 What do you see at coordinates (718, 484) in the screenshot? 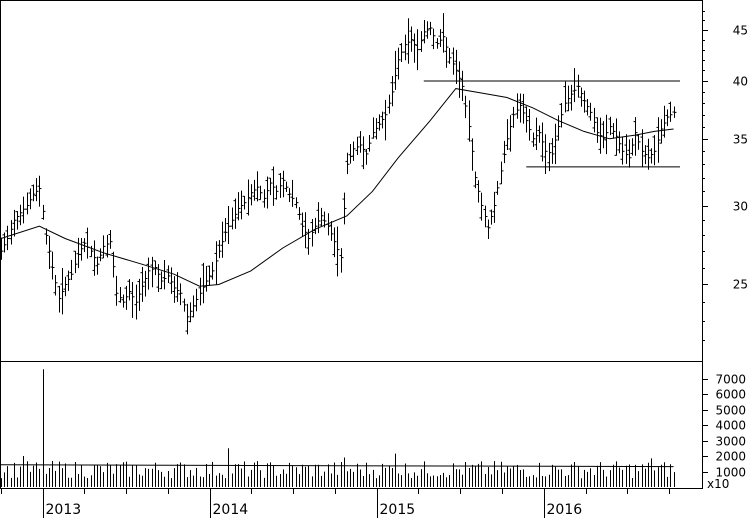
I see `volume-multiplier-label: x10` at bounding box center [718, 484].